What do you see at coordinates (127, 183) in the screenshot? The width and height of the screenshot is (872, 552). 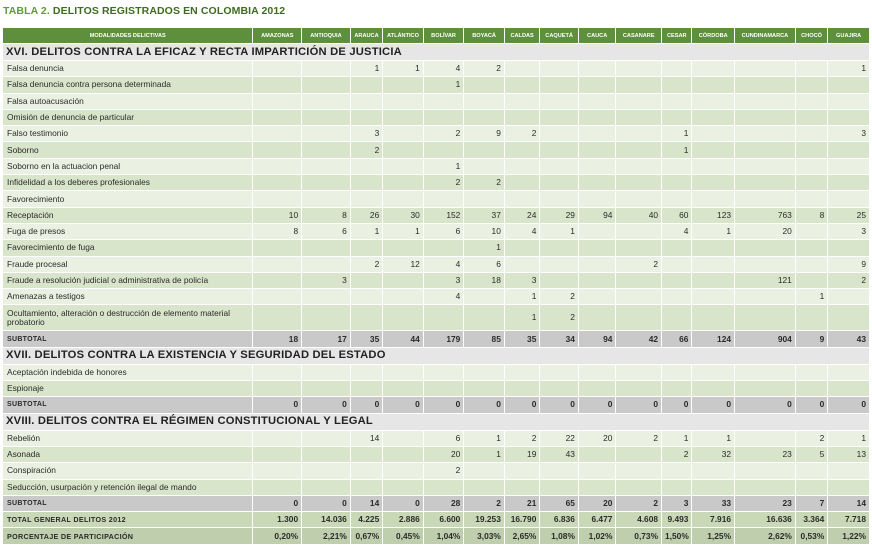 I see `row-label: Infidelidad a los deberes profesionales` at bounding box center [127, 183].